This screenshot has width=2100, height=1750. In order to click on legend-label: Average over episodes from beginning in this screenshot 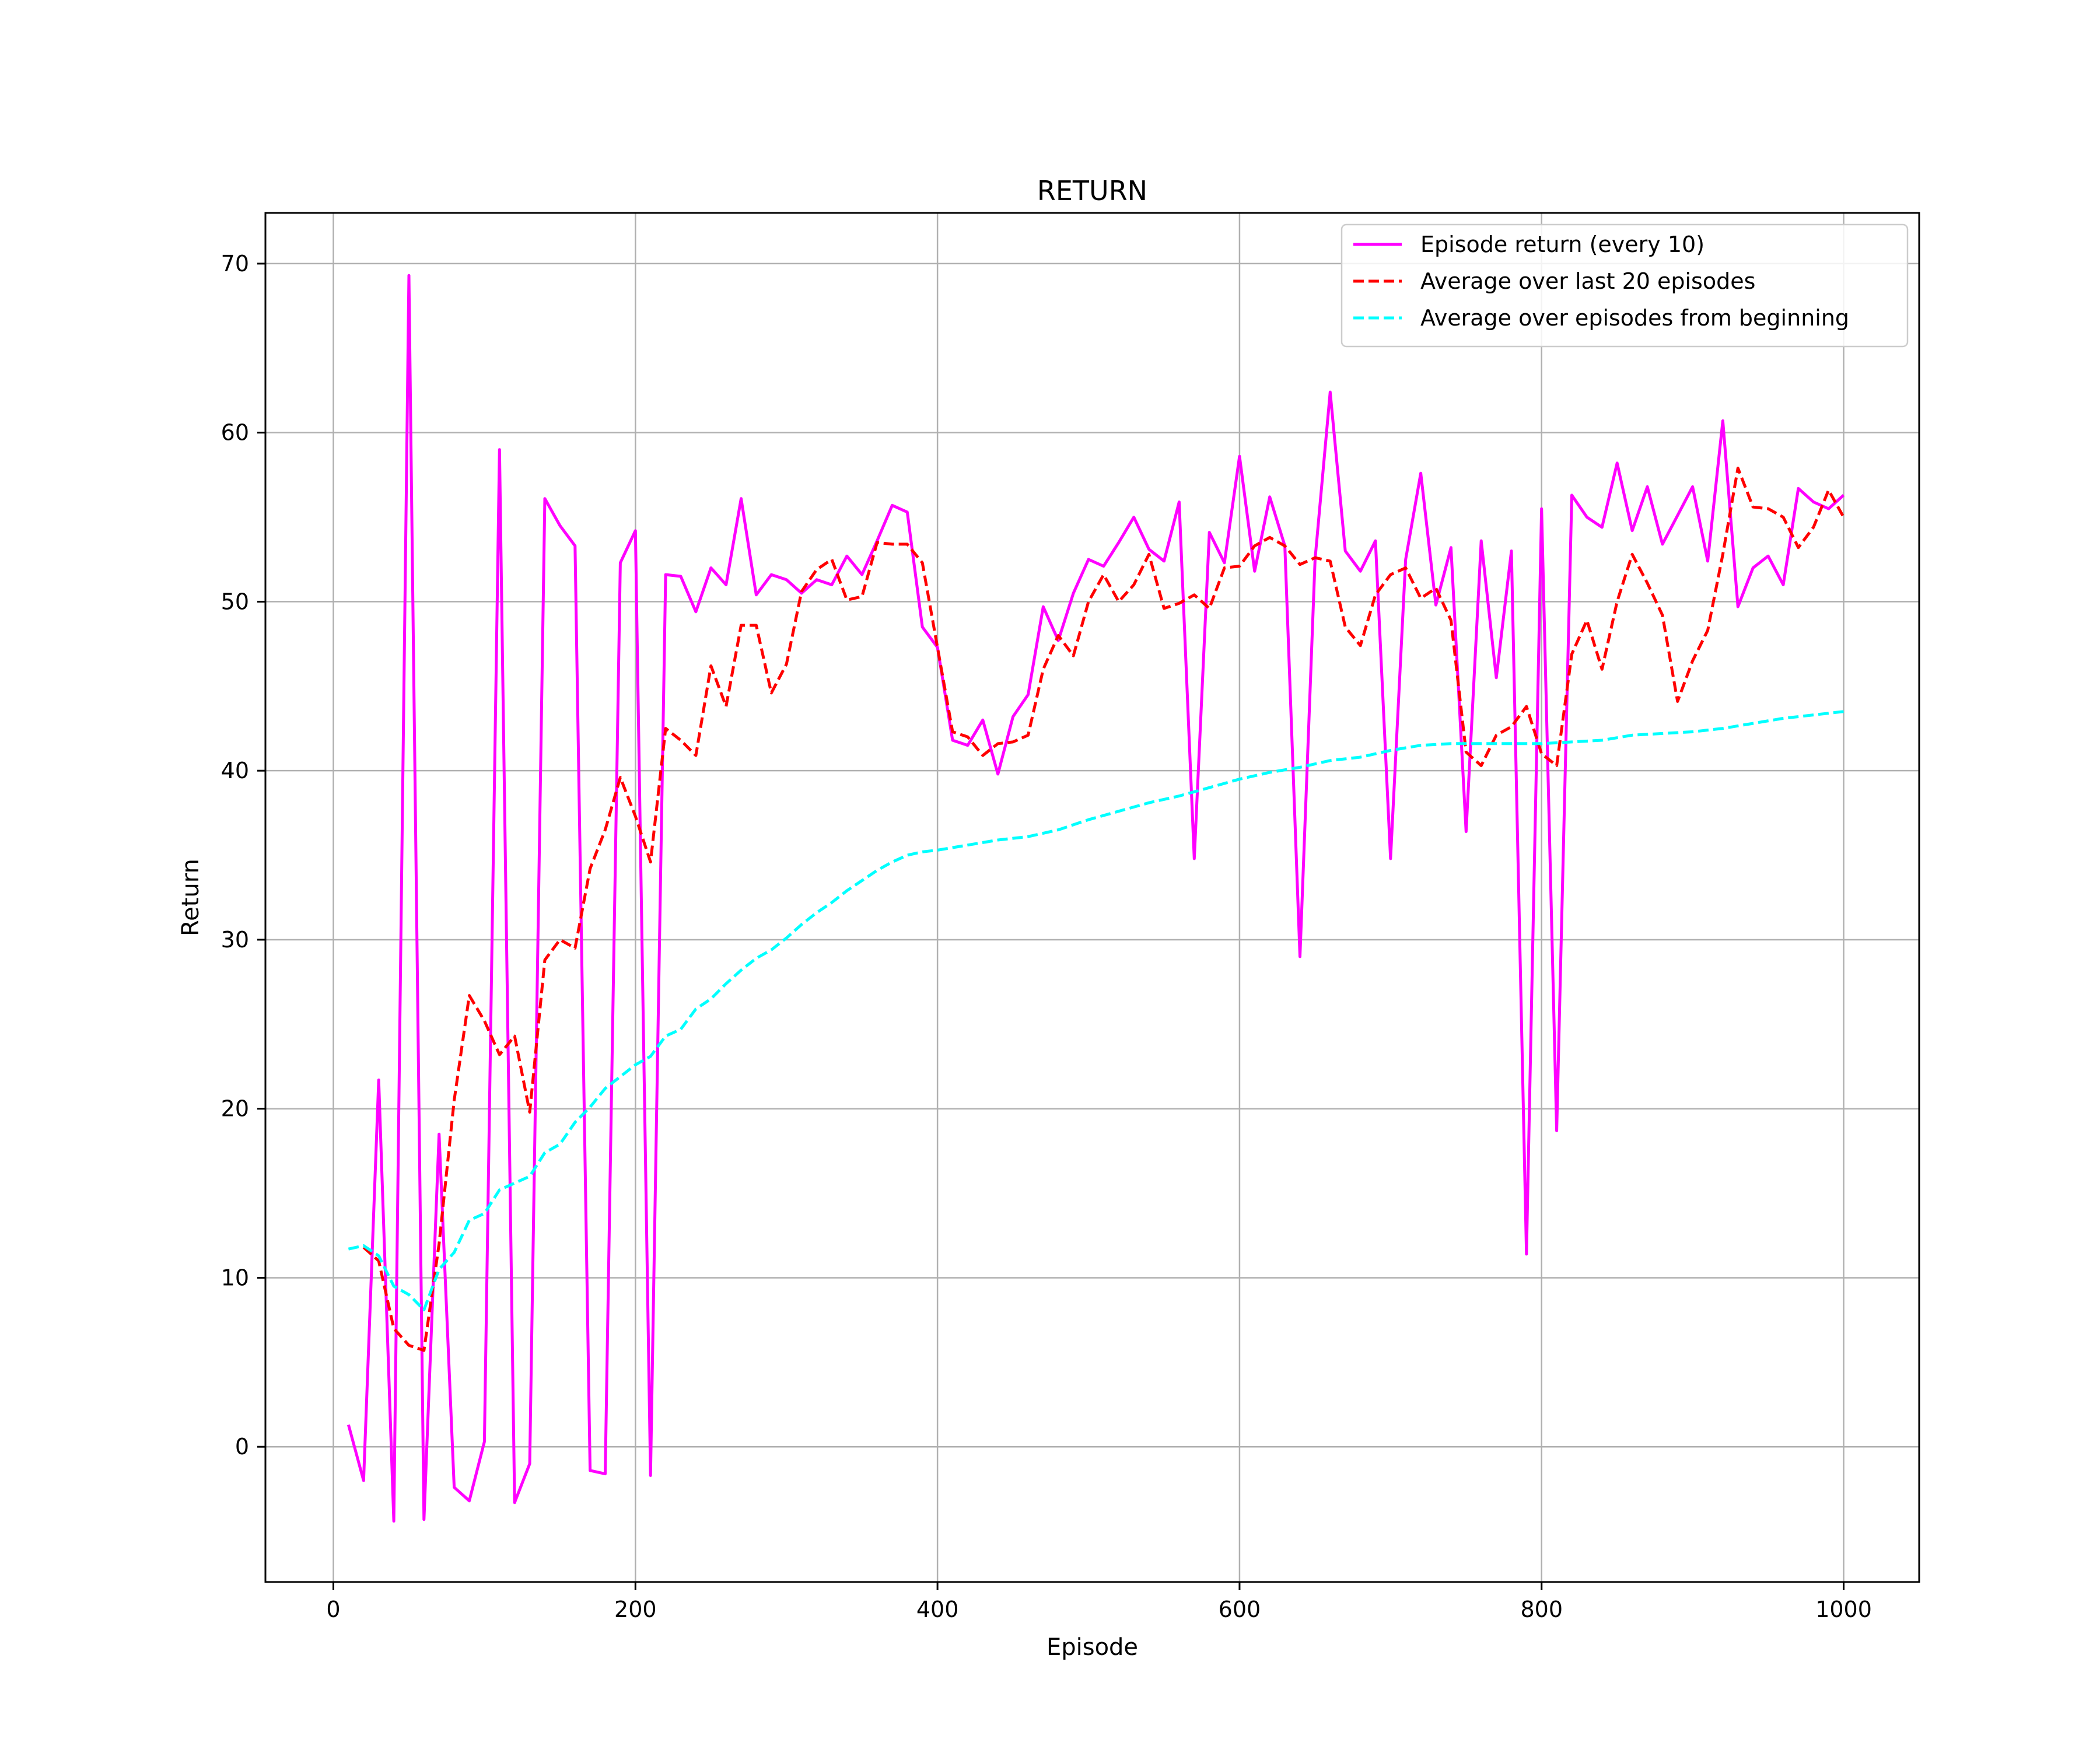, I will do `click(1634, 318)`.